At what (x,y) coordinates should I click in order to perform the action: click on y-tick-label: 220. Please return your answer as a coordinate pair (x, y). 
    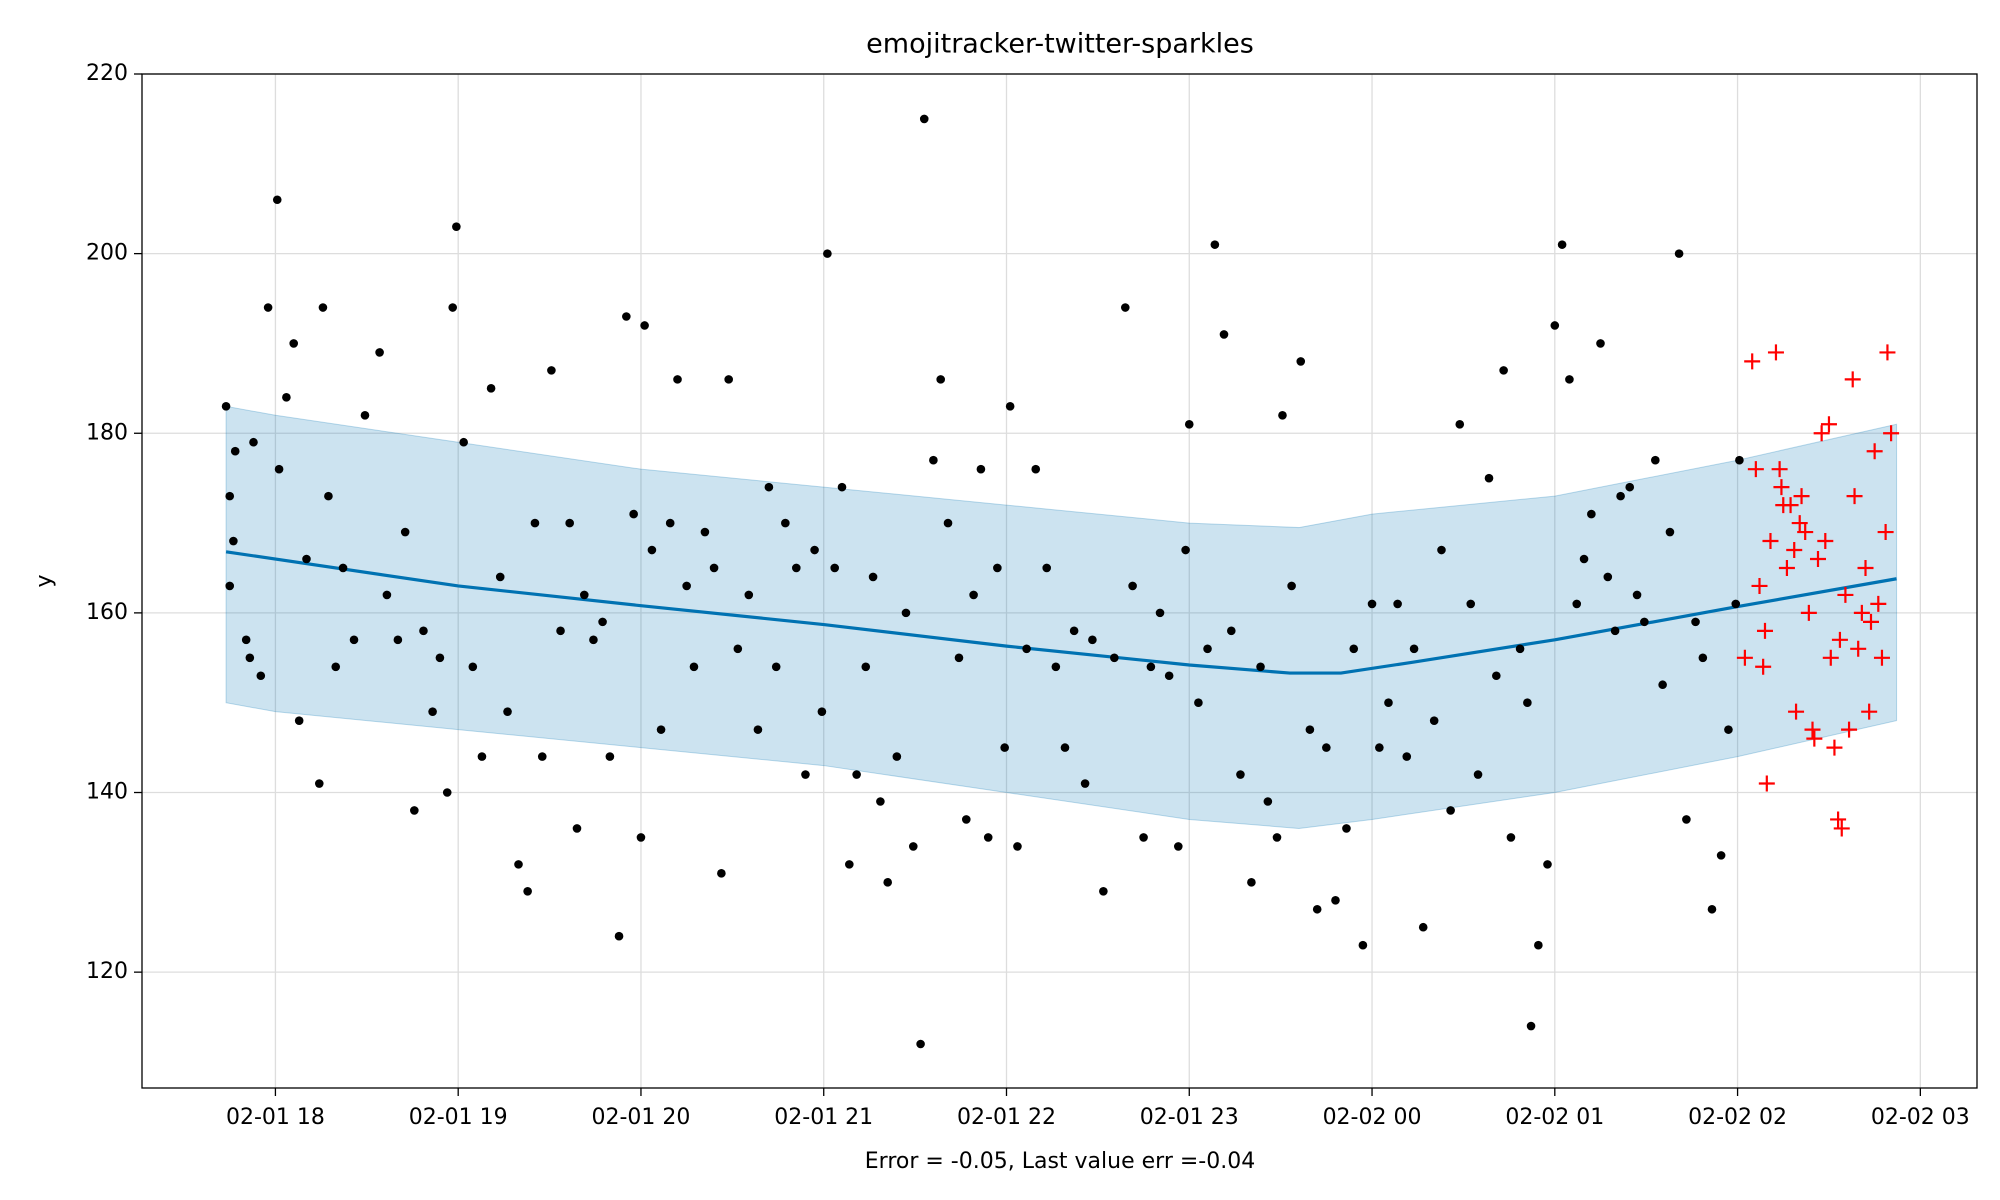
    Looking at the image, I should click on (107, 73).